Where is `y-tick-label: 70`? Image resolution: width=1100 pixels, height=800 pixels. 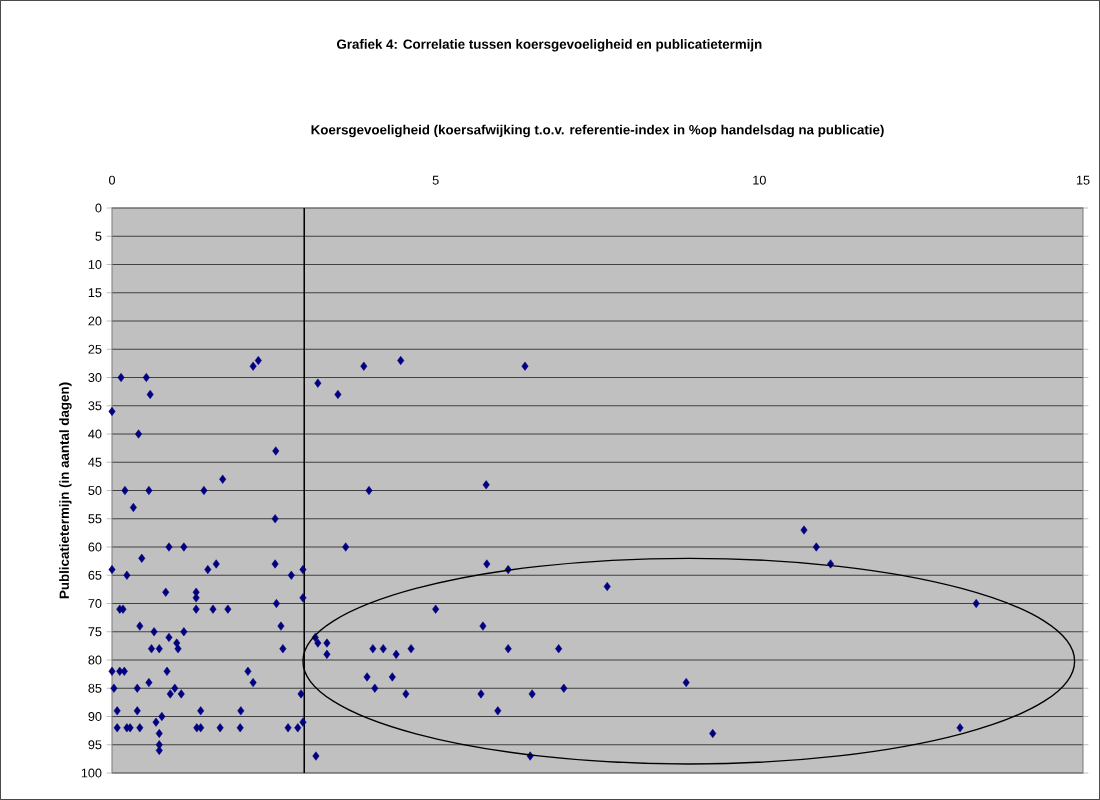 y-tick-label: 70 is located at coordinates (95, 603).